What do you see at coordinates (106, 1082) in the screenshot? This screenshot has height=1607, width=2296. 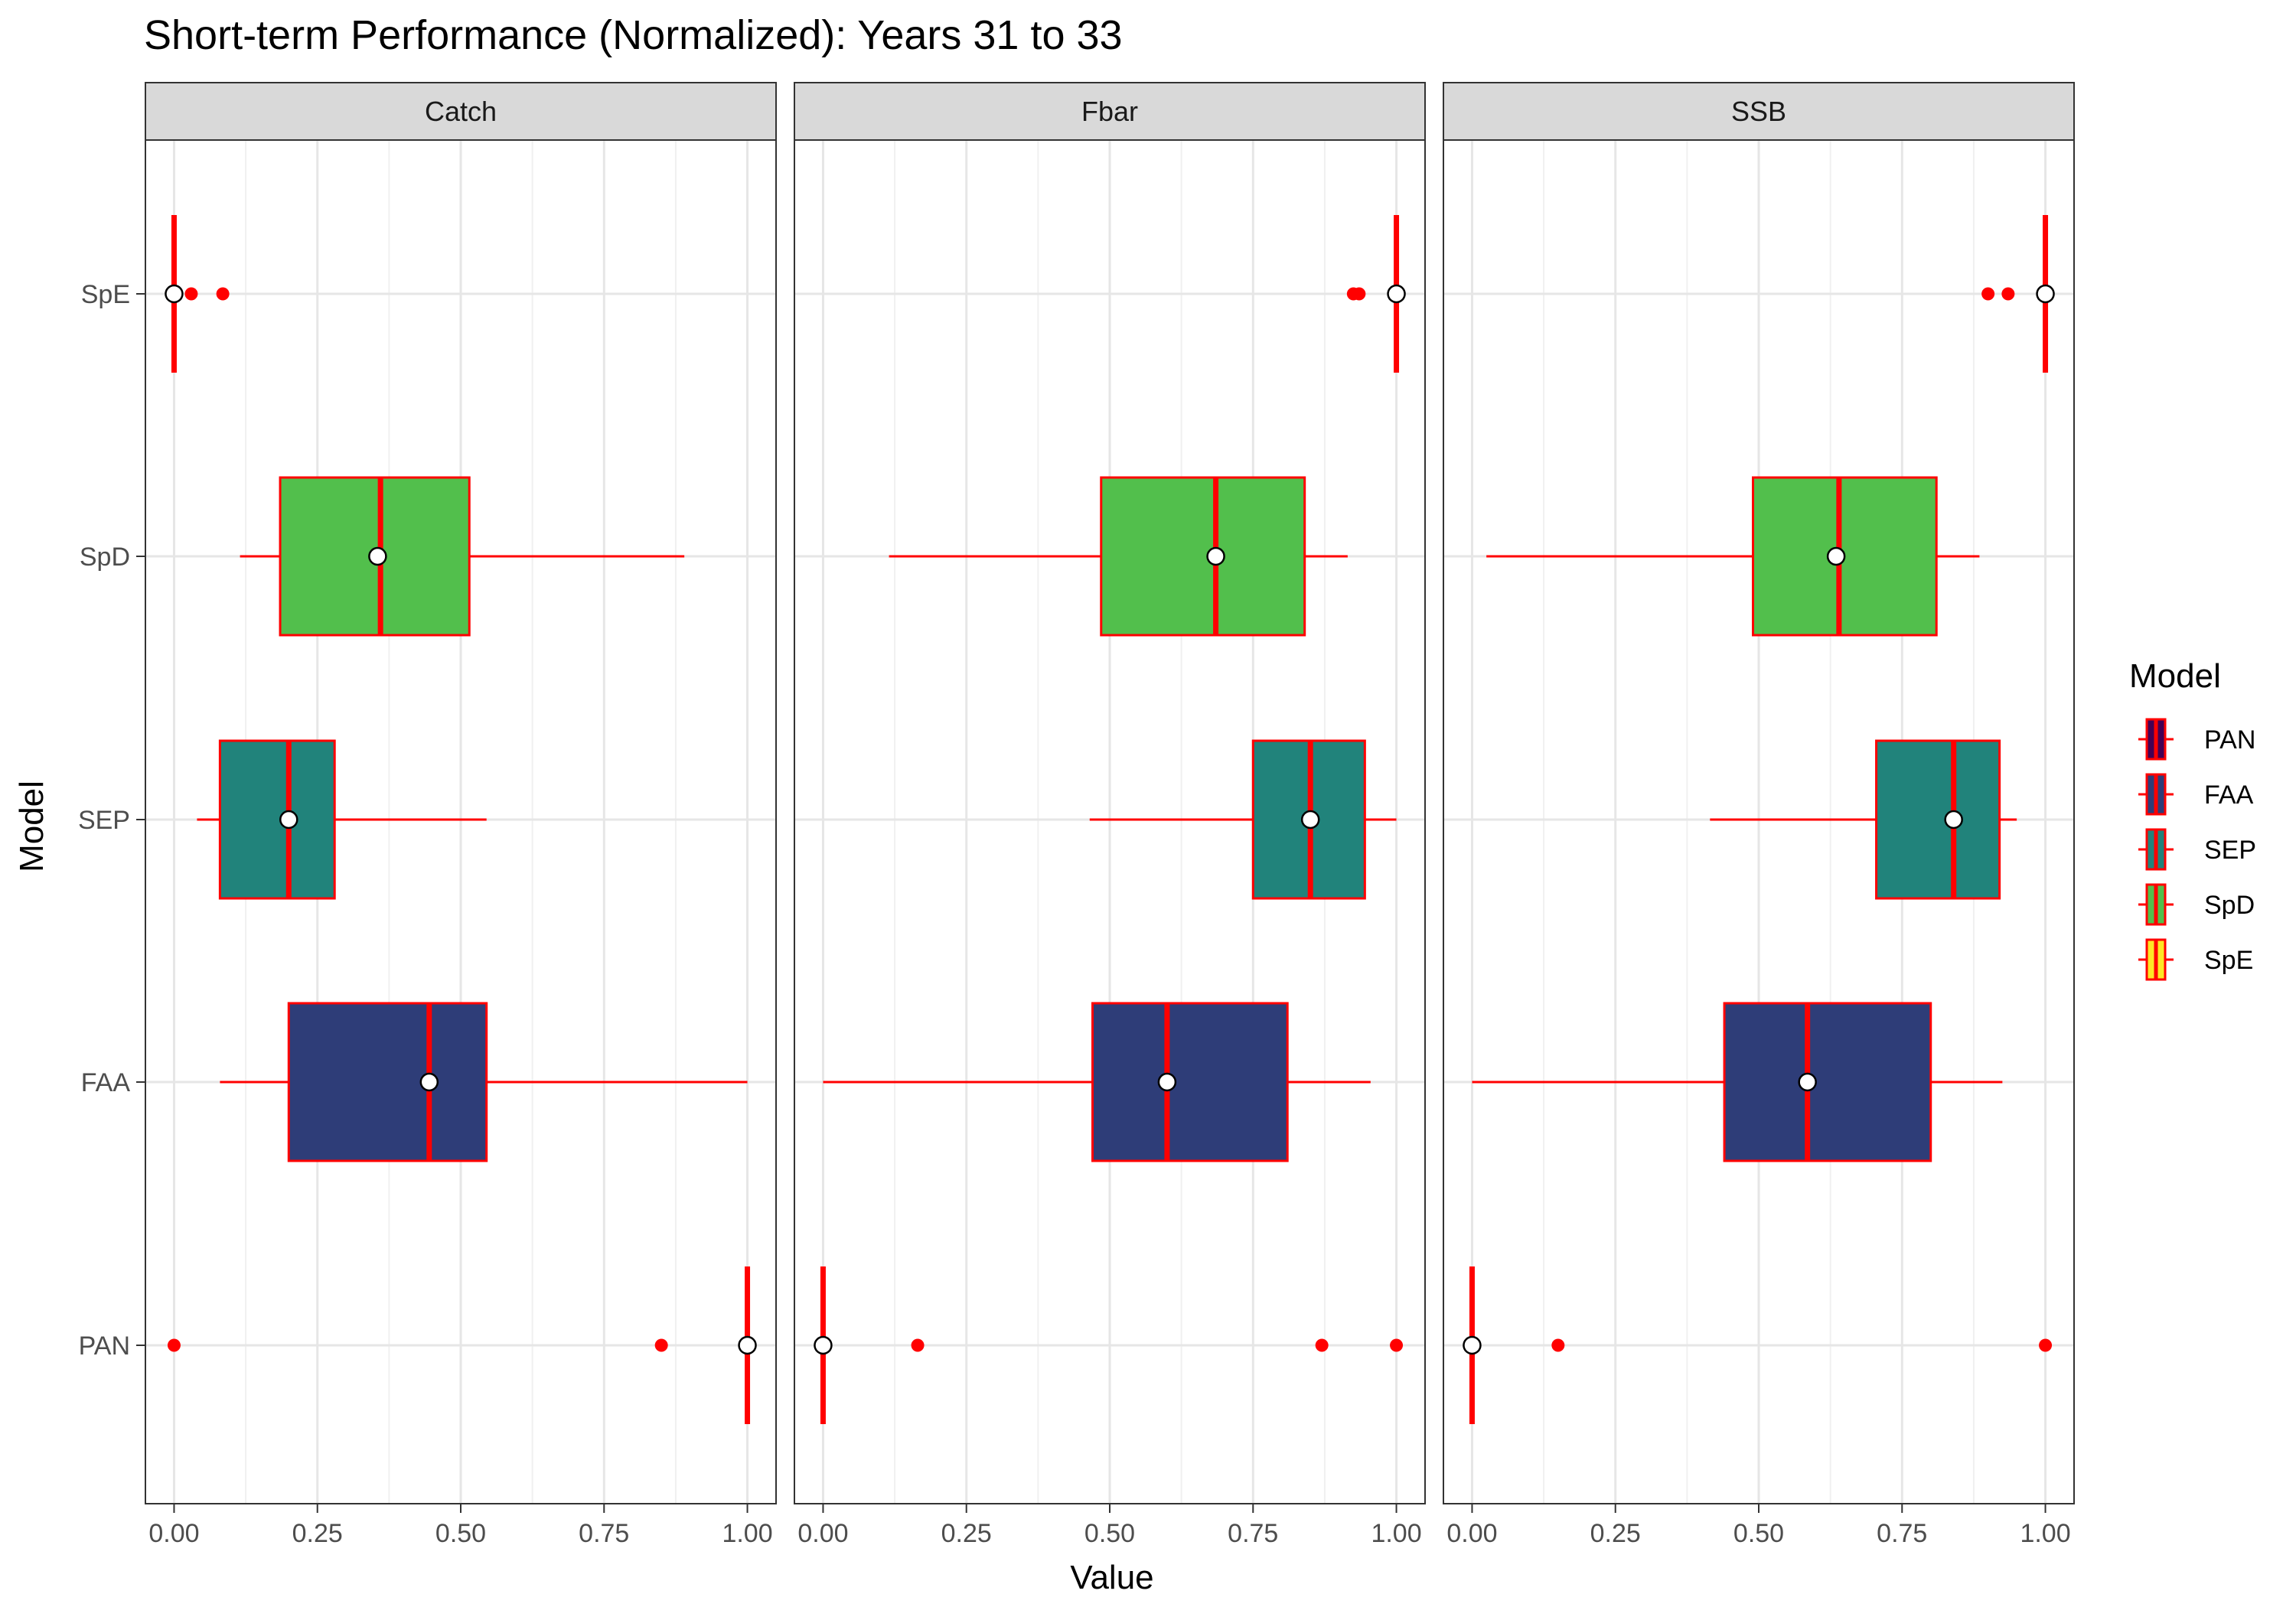 I see `y-tick-label: FAA` at bounding box center [106, 1082].